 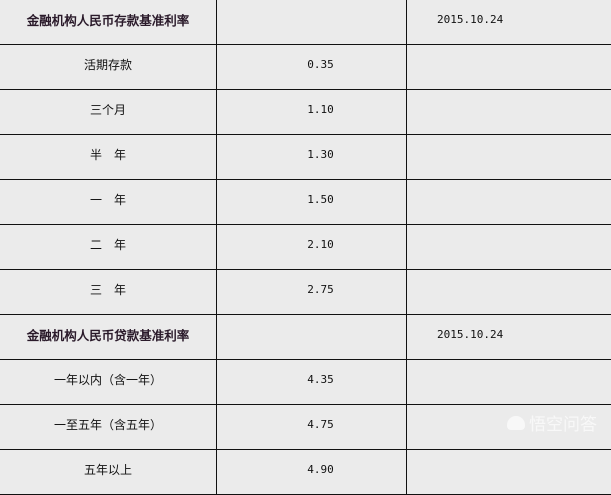 I want to click on term: 三个月, so click(x=108, y=112).